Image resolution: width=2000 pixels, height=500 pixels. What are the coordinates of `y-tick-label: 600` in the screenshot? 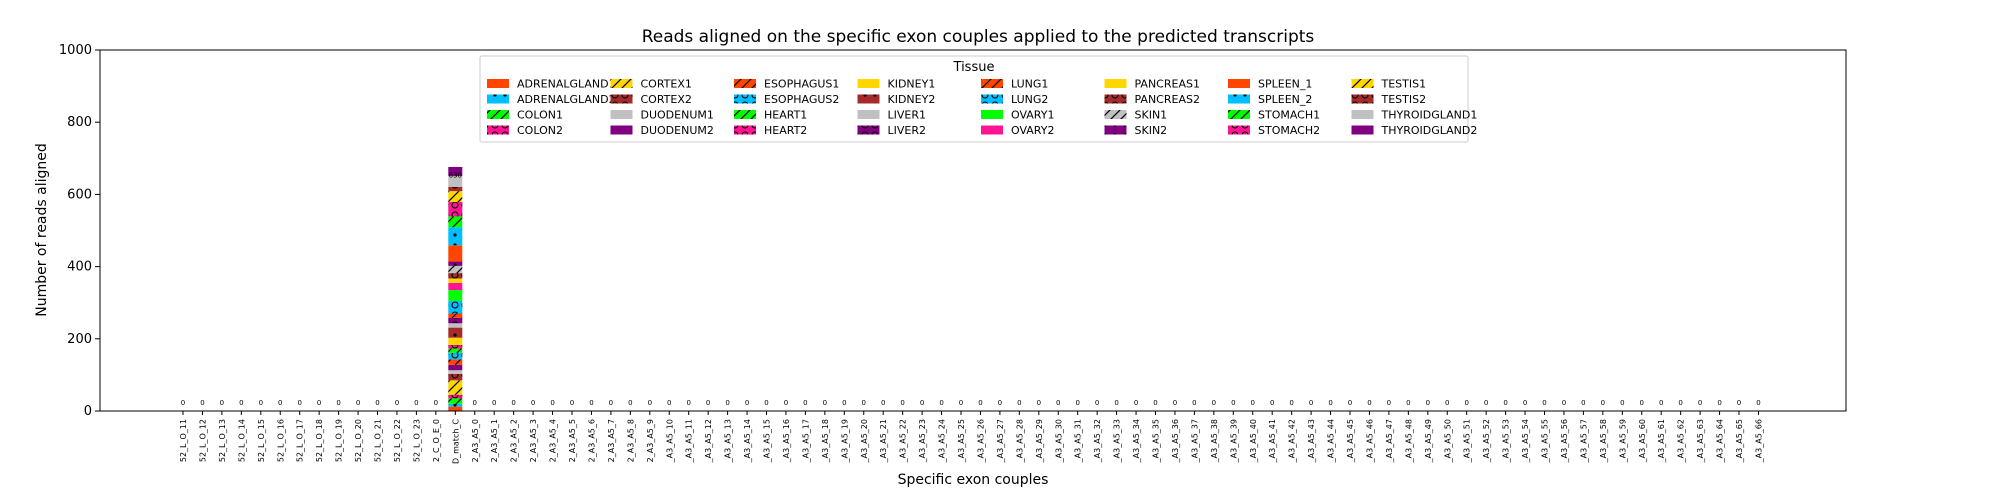 It's located at (79, 194).